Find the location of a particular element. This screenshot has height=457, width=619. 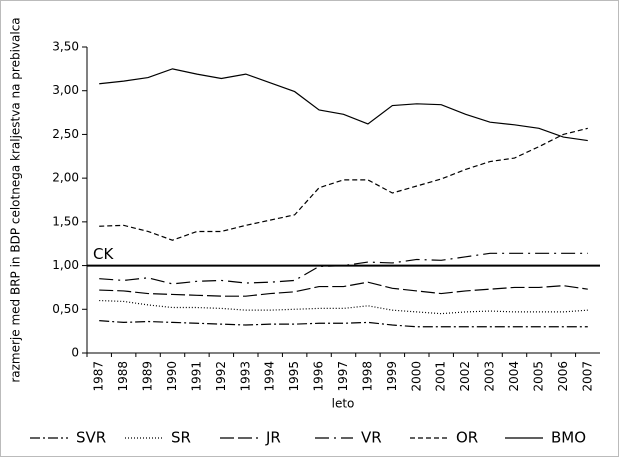

x-tick-label: 2004 is located at coordinates (514, 376).